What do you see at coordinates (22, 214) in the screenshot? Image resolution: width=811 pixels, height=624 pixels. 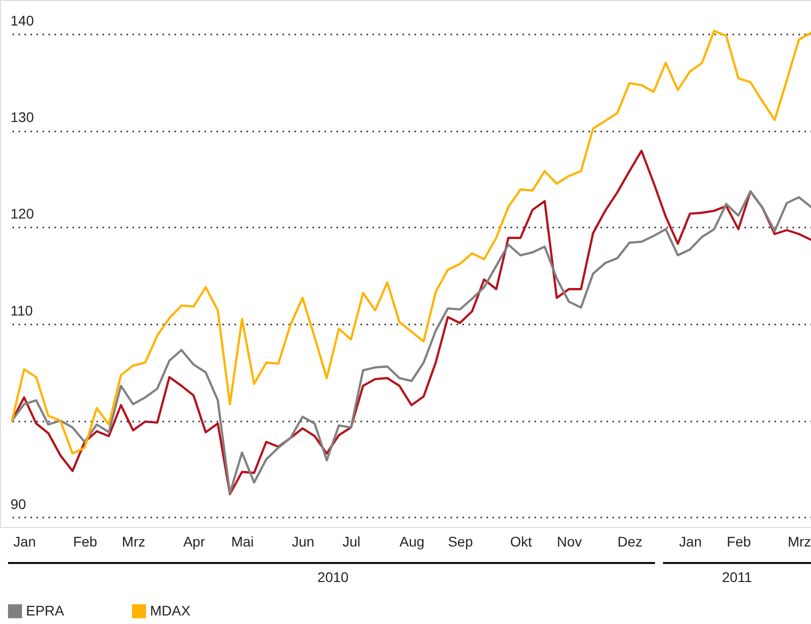 I see `y-tick-label: 120` at bounding box center [22, 214].